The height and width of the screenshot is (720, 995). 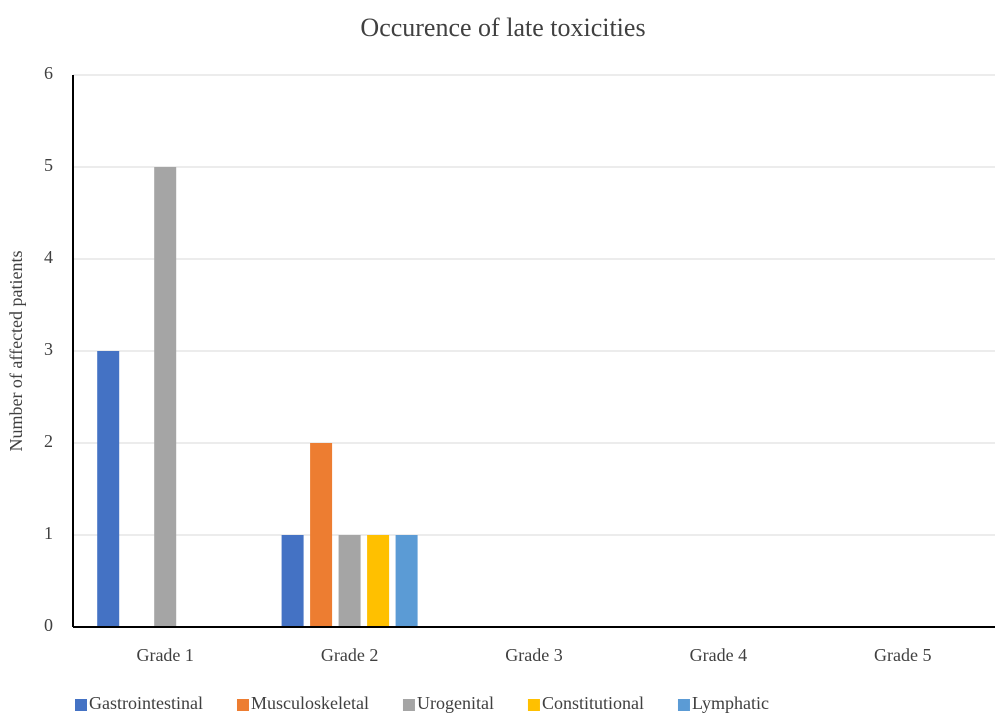 I want to click on y-tick-label: 3, so click(x=48, y=349).